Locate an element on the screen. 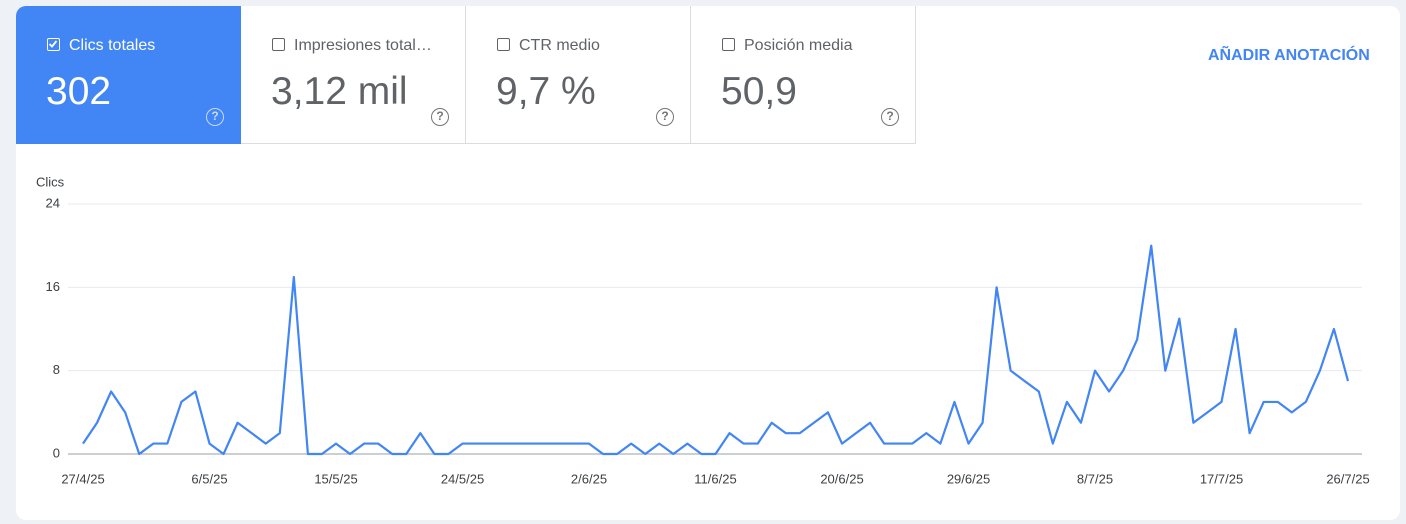  metric-value: 50,9 is located at coordinates (759, 91).